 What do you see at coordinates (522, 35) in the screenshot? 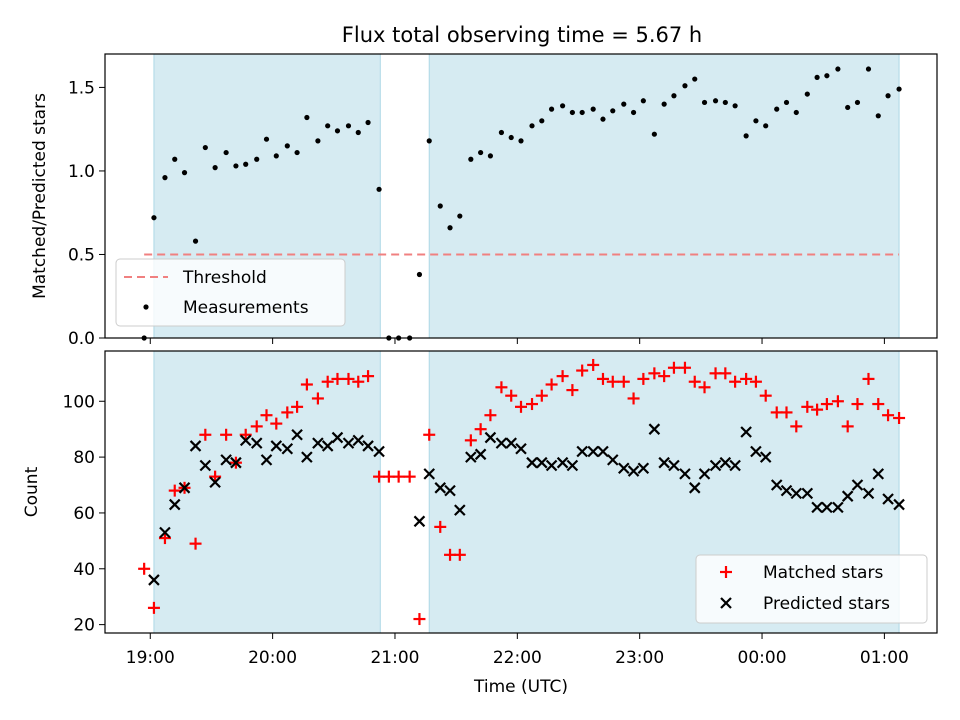
I see `chart-title: Flux total observing time = 5.67 h` at bounding box center [522, 35].